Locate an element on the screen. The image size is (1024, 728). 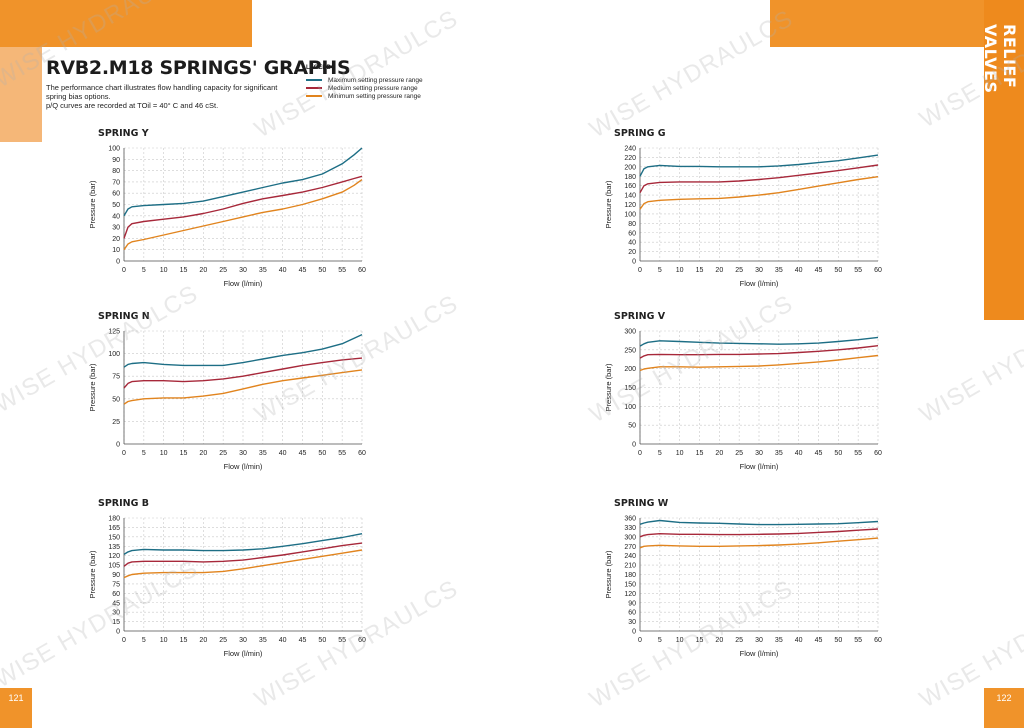
header-band-right is located at coordinates (897, 23).